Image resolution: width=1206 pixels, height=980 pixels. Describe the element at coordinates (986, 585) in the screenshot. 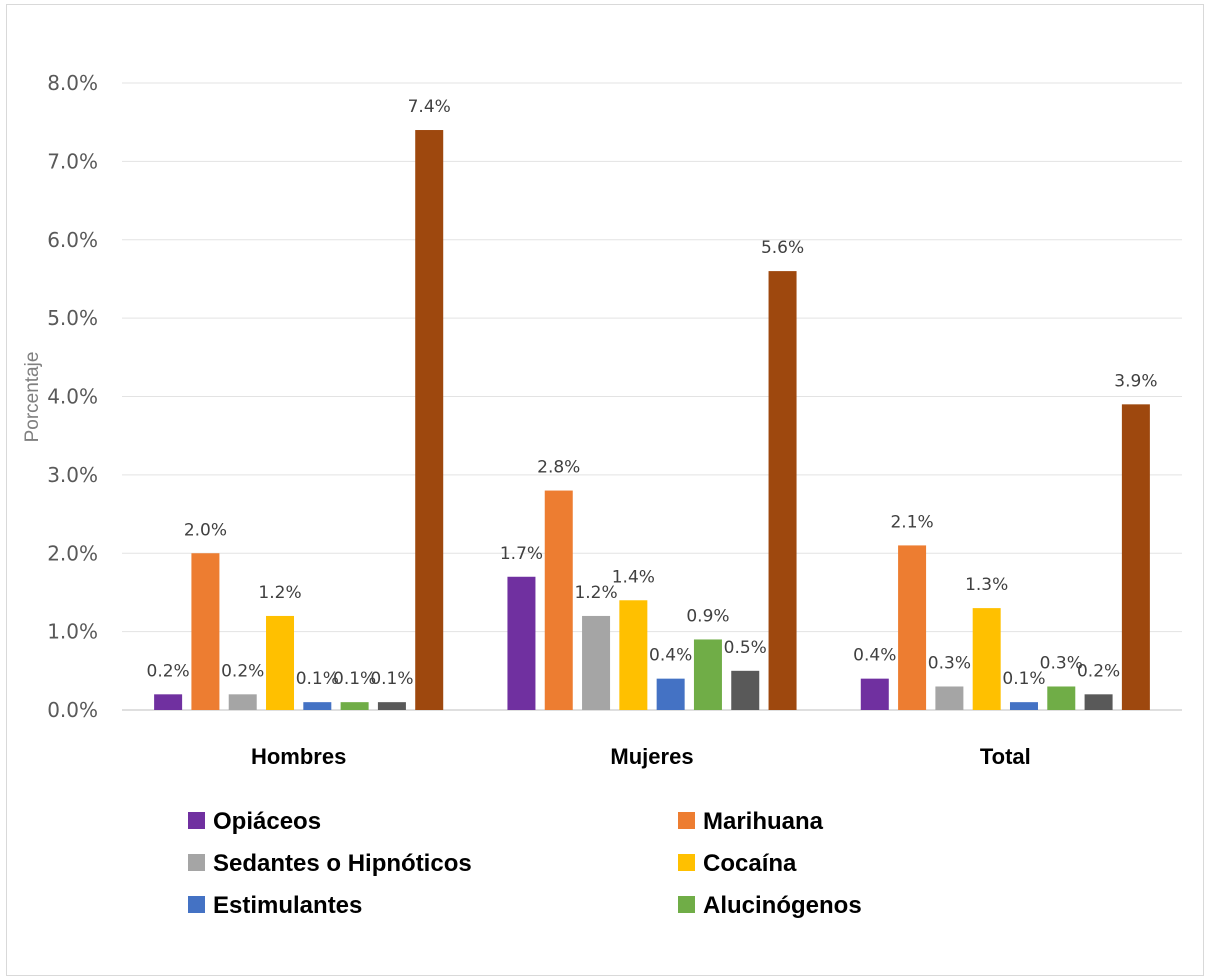

I see `data-label: 1.3%` at that location.